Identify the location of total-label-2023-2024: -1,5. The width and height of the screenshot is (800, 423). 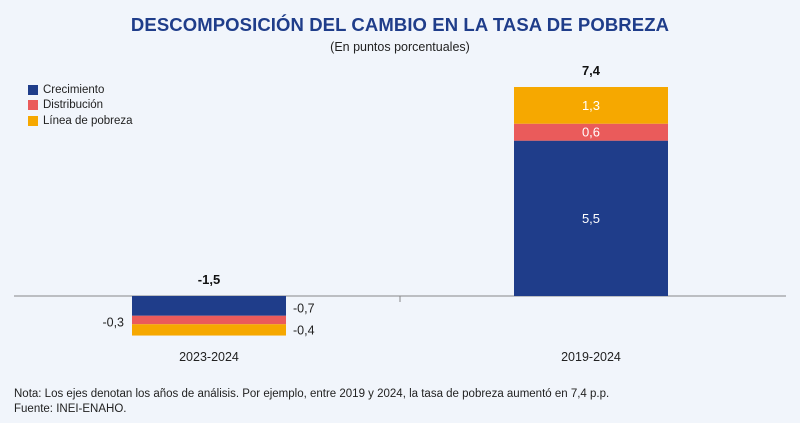
(209, 279).